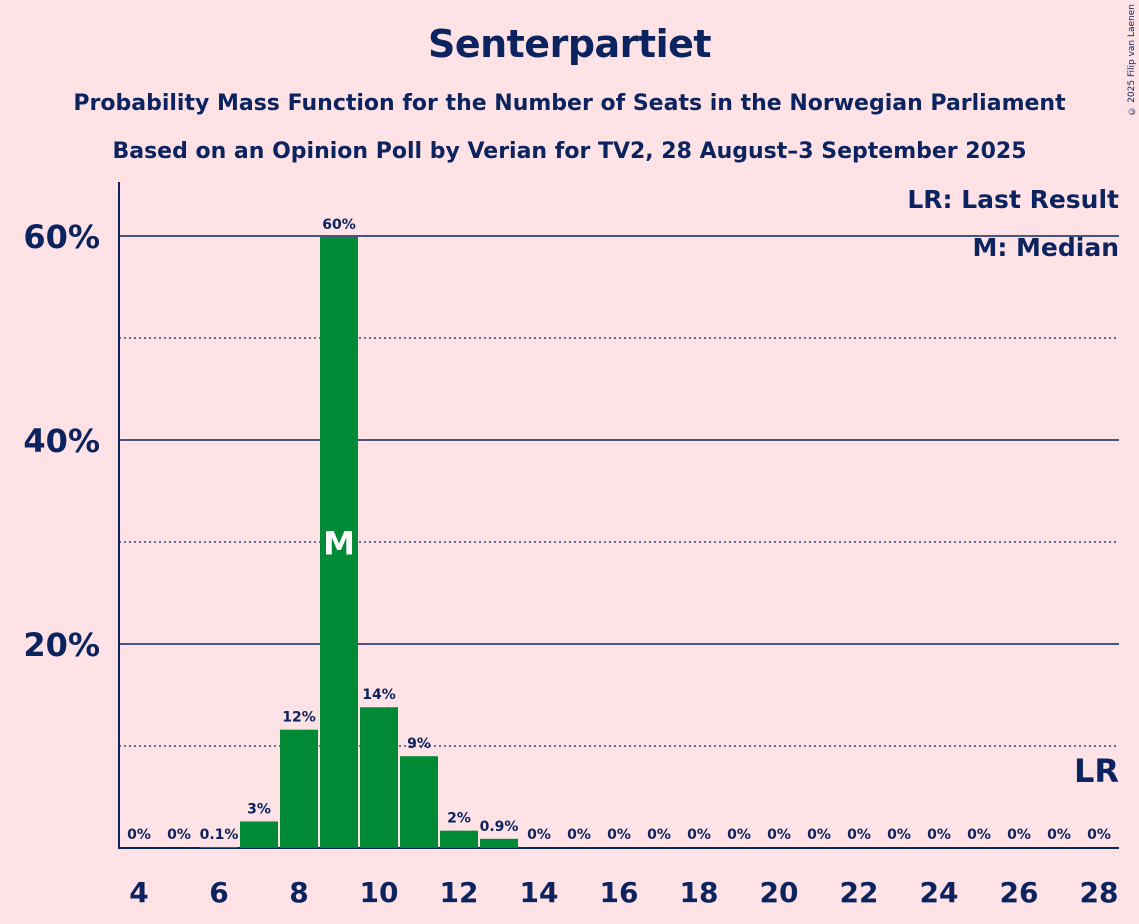  What do you see at coordinates (1019, 892) in the screenshot?
I see `x-tick-label: 26` at bounding box center [1019, 892].